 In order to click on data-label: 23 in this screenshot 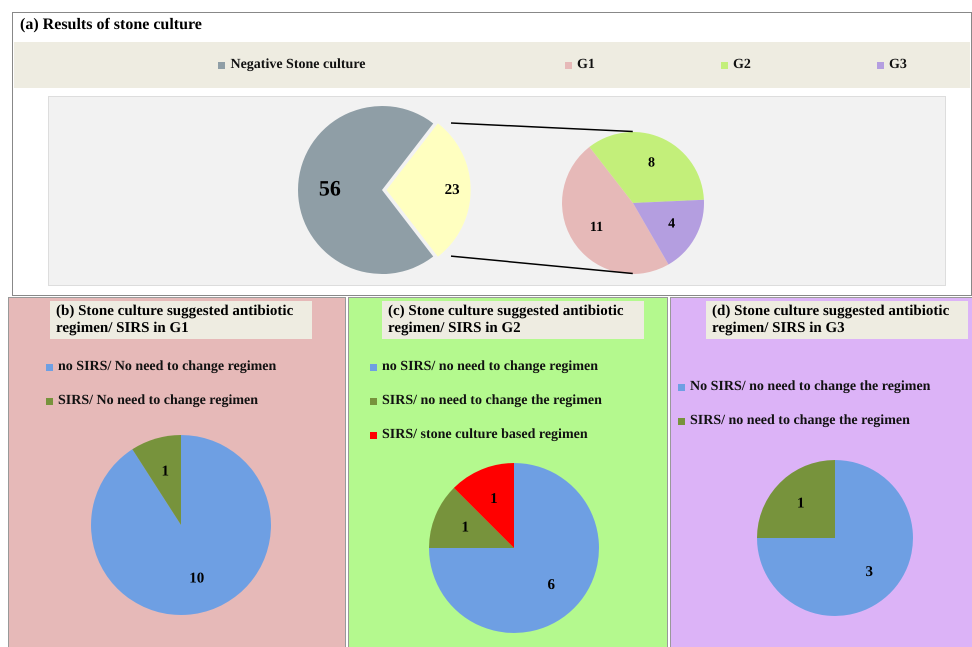, I will do `click(452, 190)`.